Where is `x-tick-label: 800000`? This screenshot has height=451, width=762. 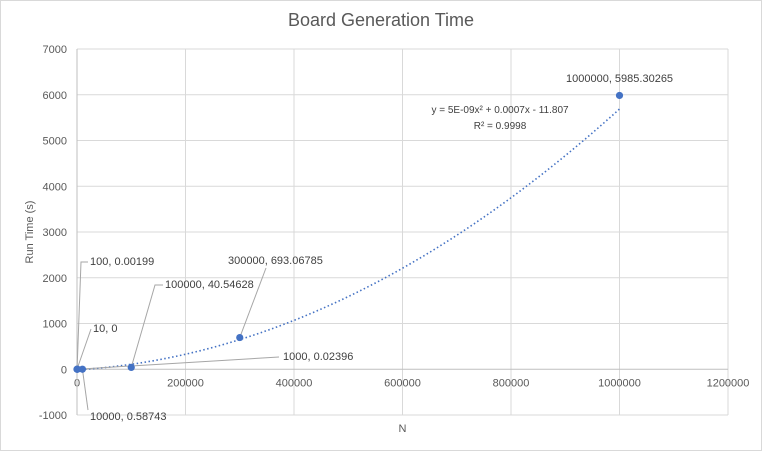 x-tick-label: 800000 is located at coordinates (511, 383).